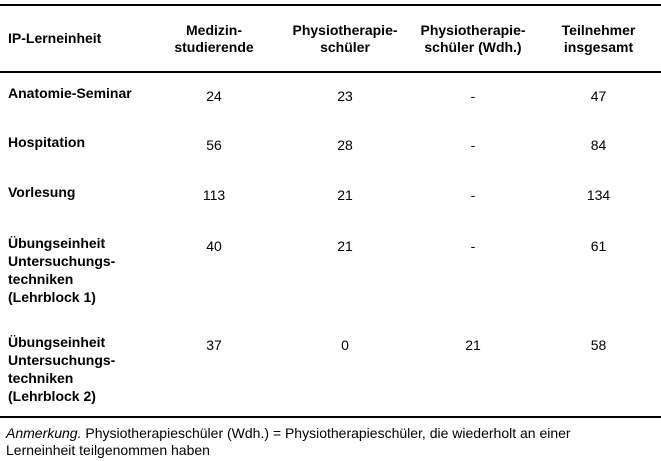 Image resolution: width=661 pixels, height=461 pixels. Describe the element at coordinates (44, 433) in the screenshot. I see `note-anmerkung-label: Anmerkung.` at that location.